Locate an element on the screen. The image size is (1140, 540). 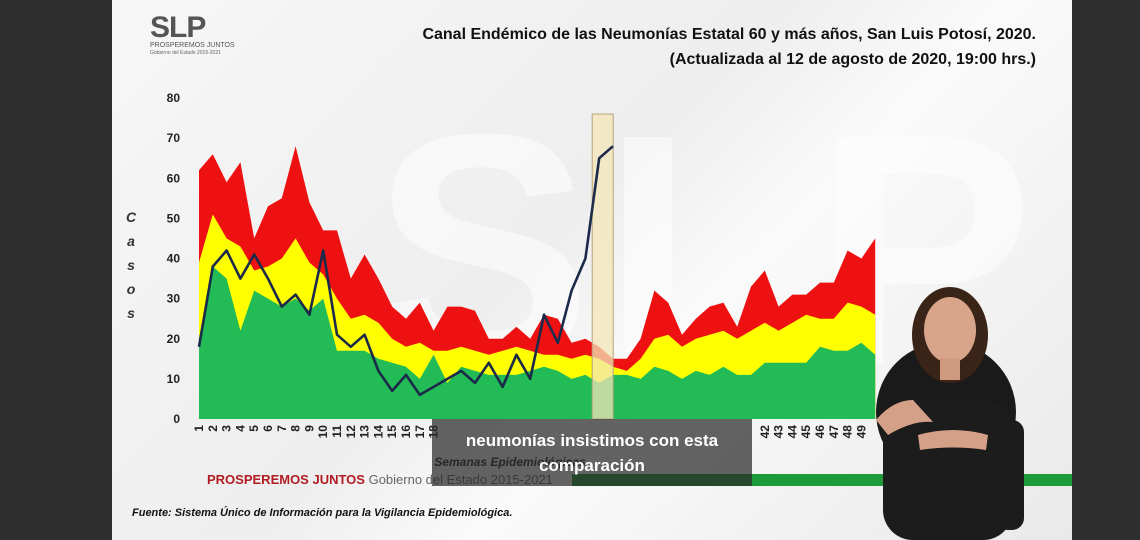
x-tick-label: 16 is located at coordinates (406, 432).